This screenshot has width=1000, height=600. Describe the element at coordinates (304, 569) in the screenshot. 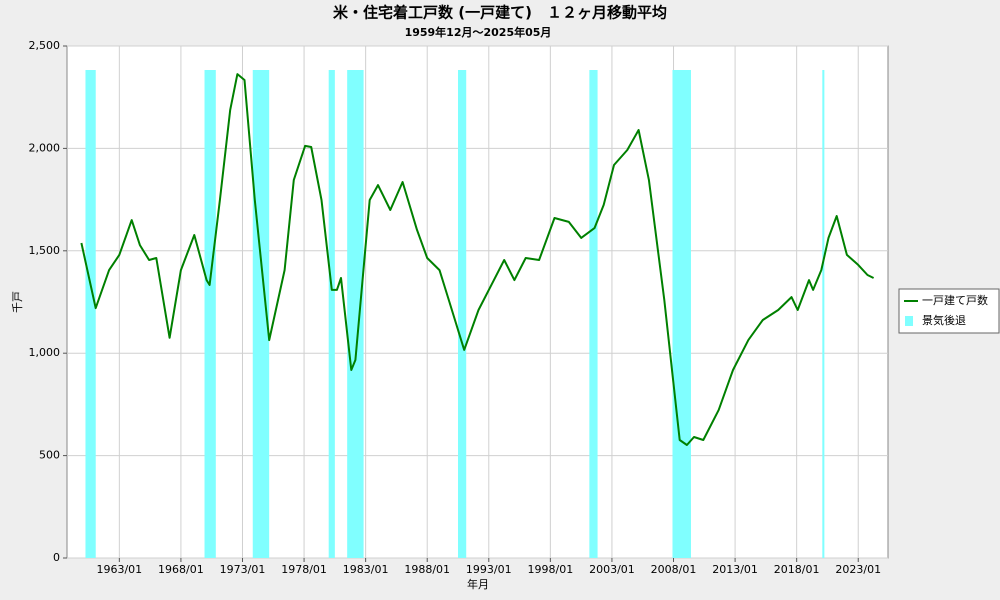

I see `x-tick-label: 1978/01` at that location.